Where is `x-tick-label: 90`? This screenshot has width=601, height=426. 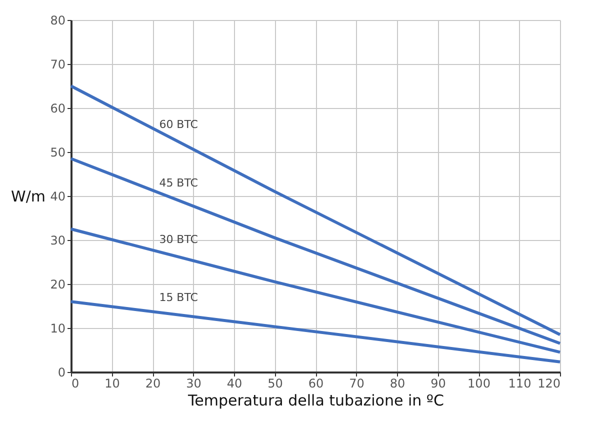
x-tick-label: 90 is located at coordinates (438, 383).